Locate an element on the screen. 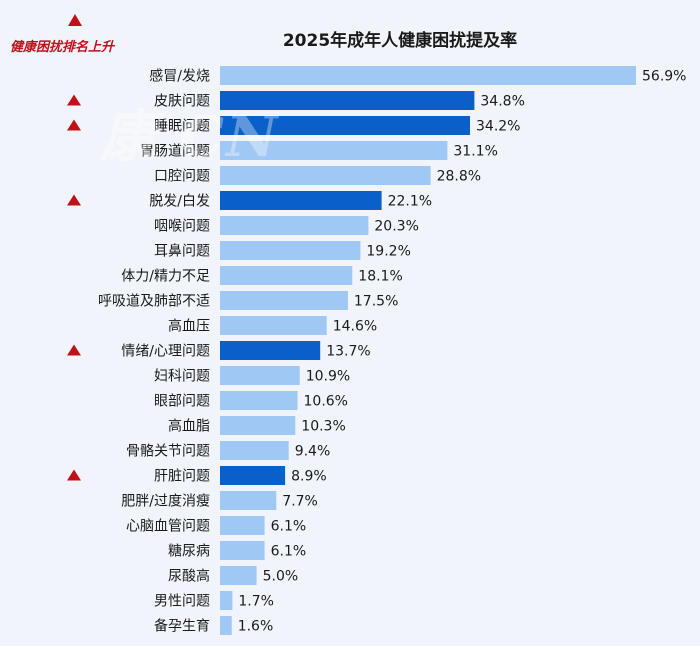 The image size is (700, 646). category-label-5: 脱发/白发 is located at coordinates (179, 202).